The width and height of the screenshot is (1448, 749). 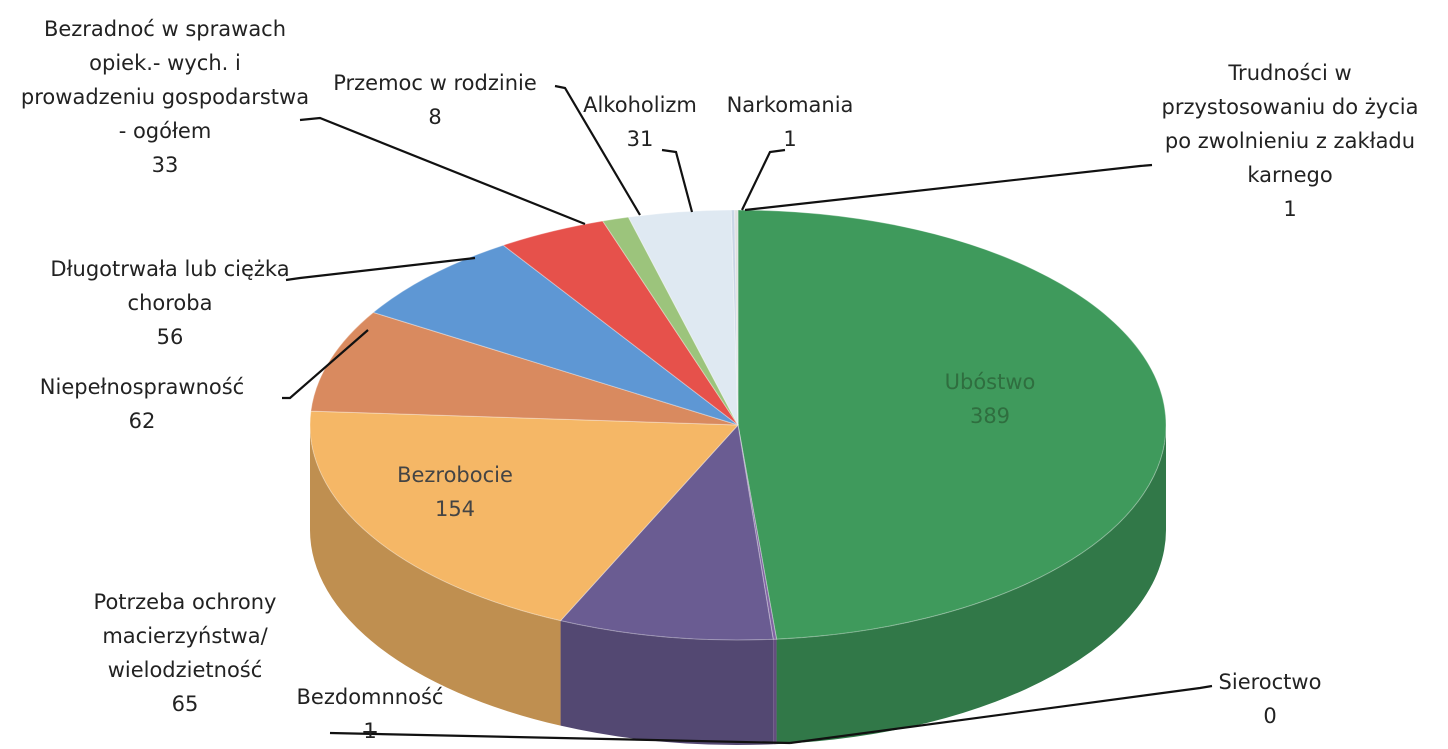 What do you see at coordinates (435, 100) in the screenshot?
I see `slice-label: Przemoc w rodzinie 8` at bounding box center [435, 100].